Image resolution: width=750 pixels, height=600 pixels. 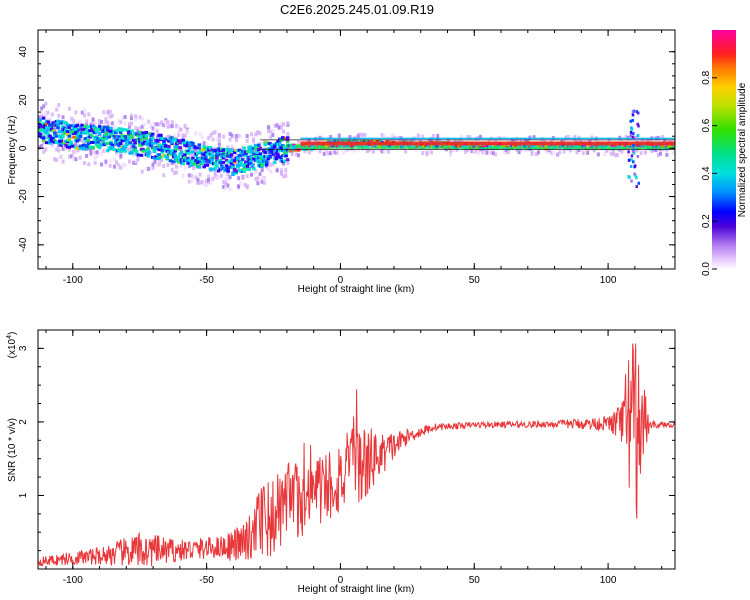 I want to click on spectrogram-xtick-label: 50, so click(x=475, y=280).